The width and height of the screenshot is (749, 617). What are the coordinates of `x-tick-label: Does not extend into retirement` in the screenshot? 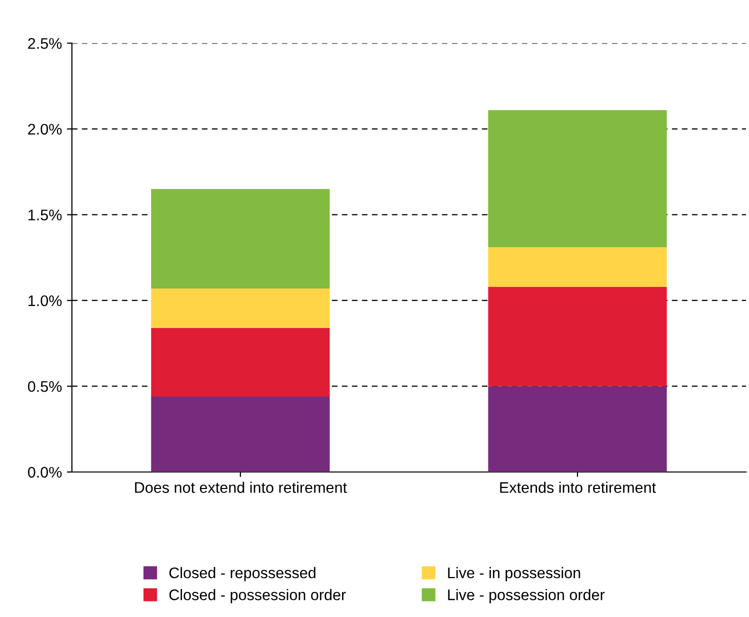 It's located at (241, 487).